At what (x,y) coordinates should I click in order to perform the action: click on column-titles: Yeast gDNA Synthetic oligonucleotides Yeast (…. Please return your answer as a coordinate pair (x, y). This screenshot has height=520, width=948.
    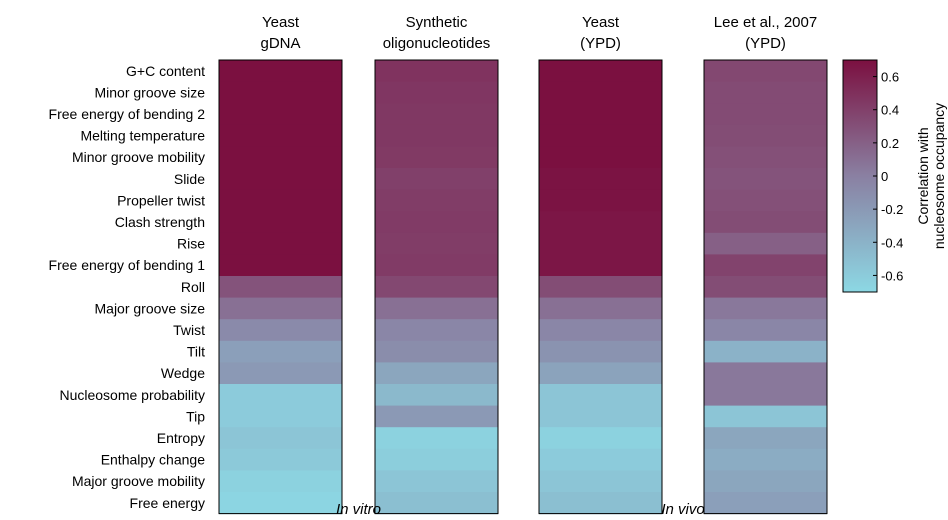
    Looking at the image, I should click on (538, 33).